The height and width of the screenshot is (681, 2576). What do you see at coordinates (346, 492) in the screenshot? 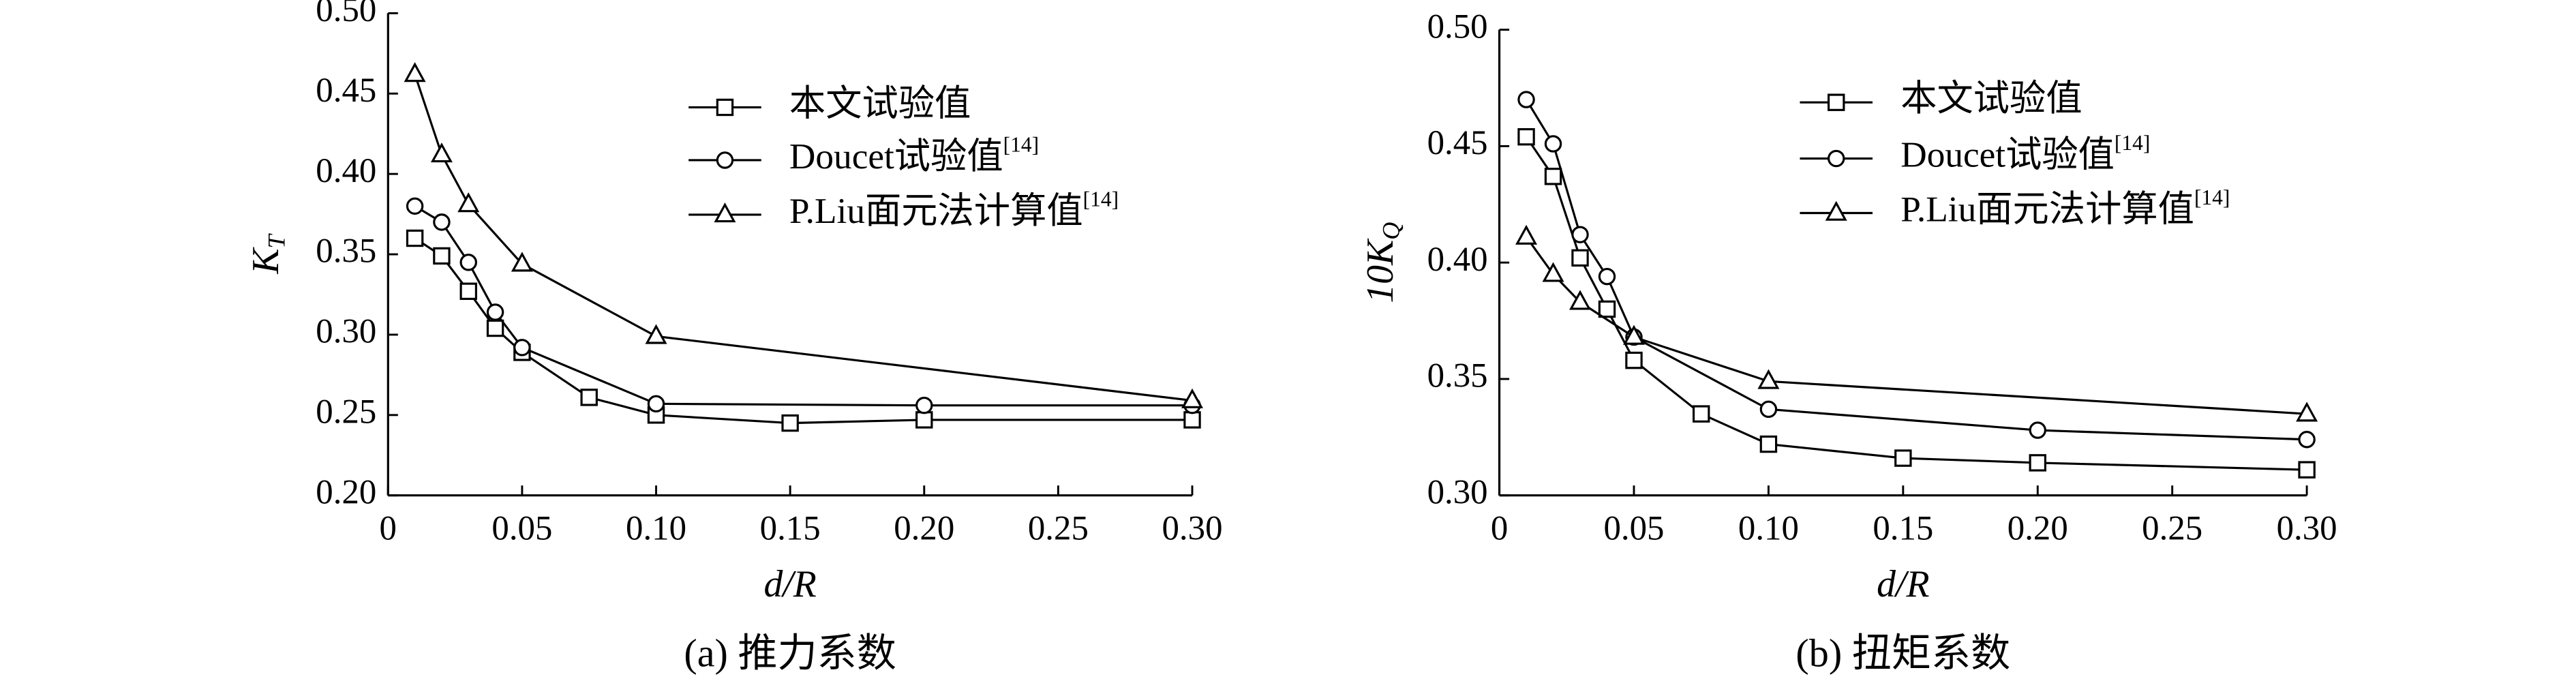
I see `y-tick-label: 0.20` at bounding box center [346, 492].